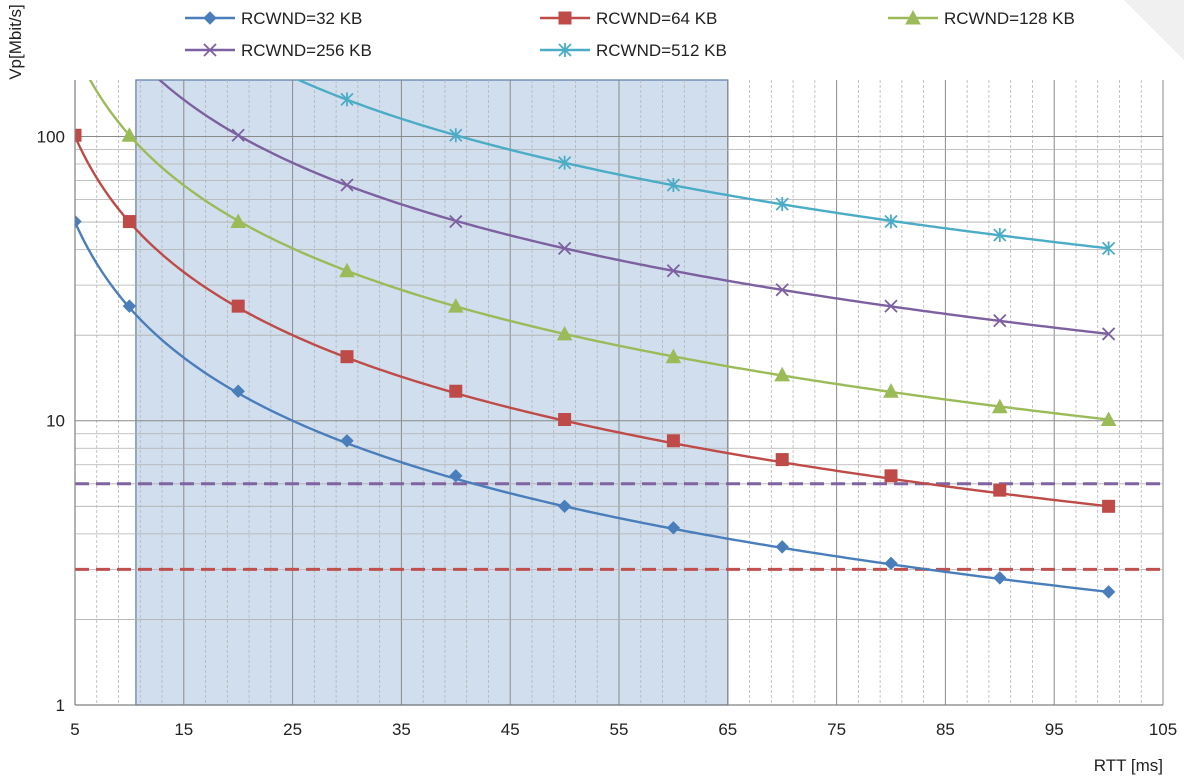 The width and height of the screenshot is (1184, 779). Describe the element at coordinates (619, 729) in the screenshot. I see `x-tick-label: 55` at that location.